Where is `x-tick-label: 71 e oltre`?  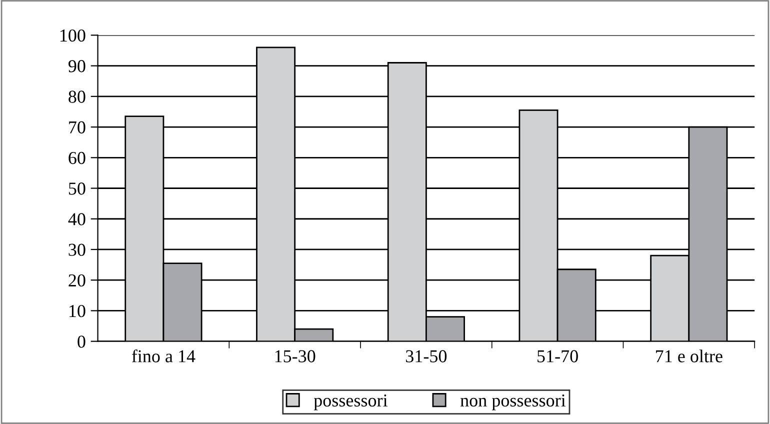
x-tick-label: 71 e oltre is located at coordinates (689, 356).